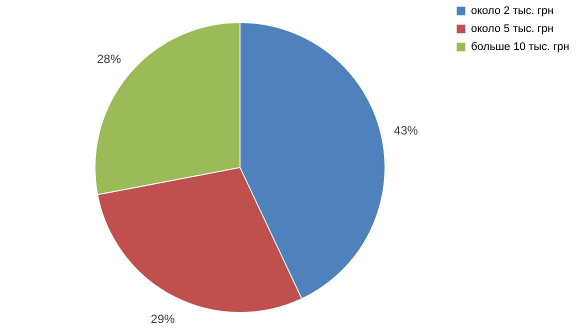  I want to click on legend-label: около 5 тыс. грн, so click(512, 29).